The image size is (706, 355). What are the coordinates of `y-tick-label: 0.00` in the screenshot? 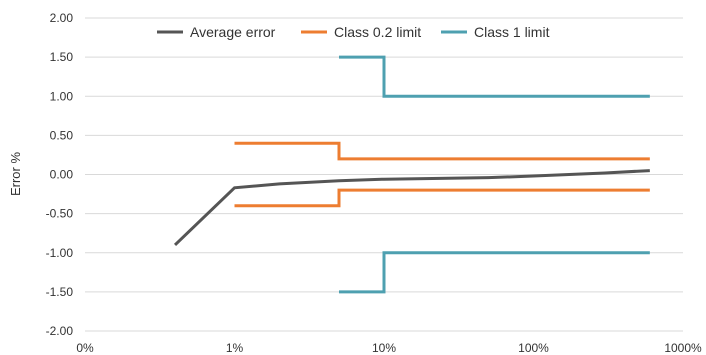 It's located at (62, 175).